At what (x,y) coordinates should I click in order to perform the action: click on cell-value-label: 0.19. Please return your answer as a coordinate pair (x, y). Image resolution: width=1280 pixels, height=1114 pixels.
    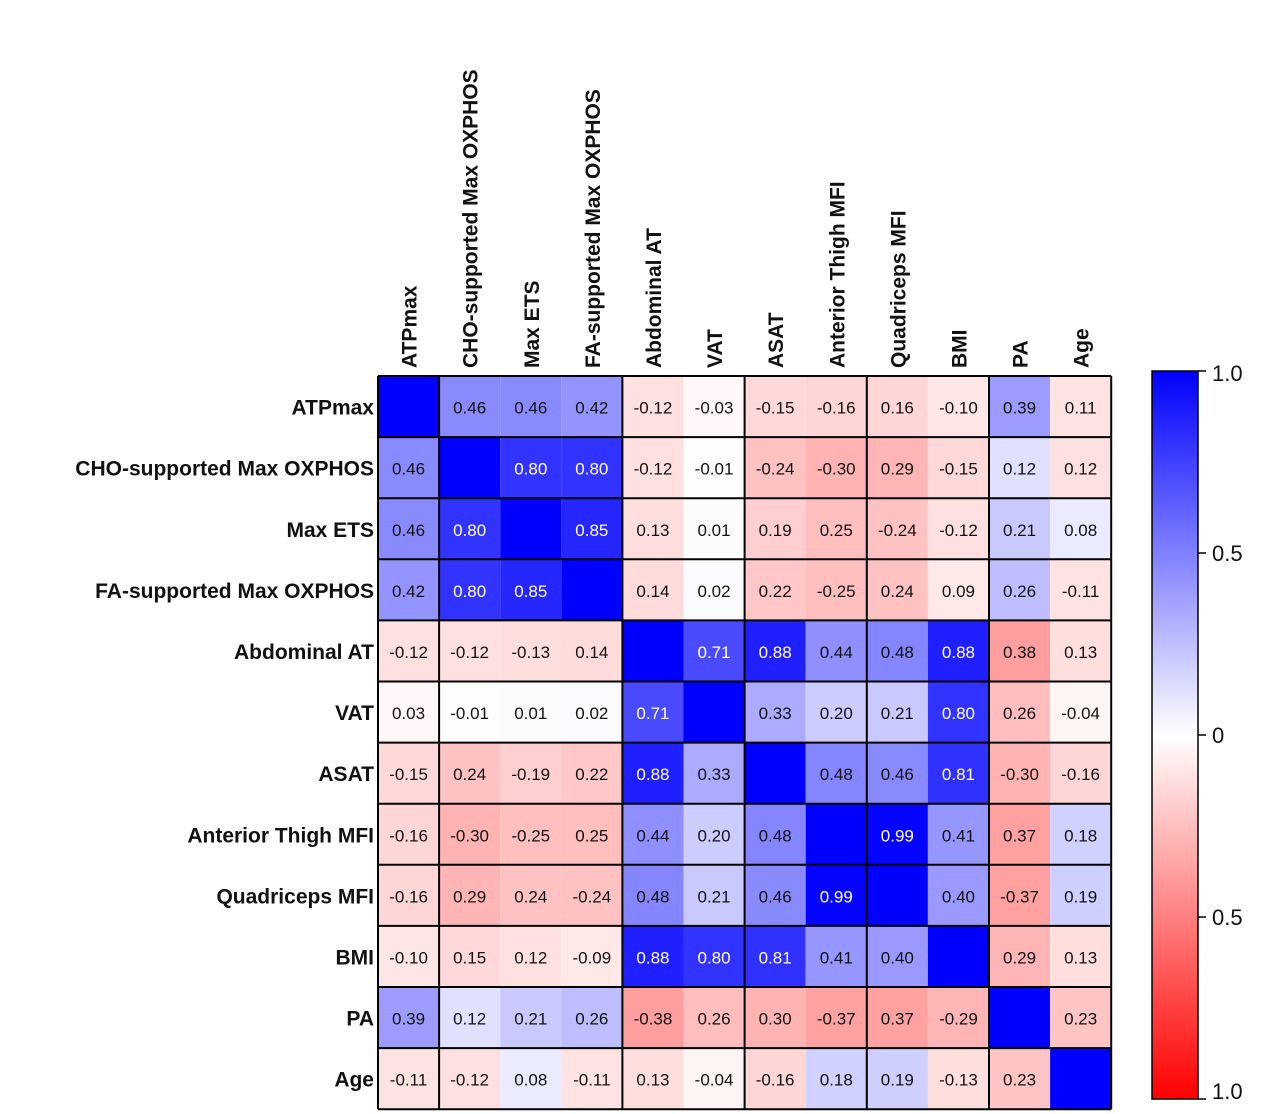
    Looking at the image, I should click on (1080, 896).